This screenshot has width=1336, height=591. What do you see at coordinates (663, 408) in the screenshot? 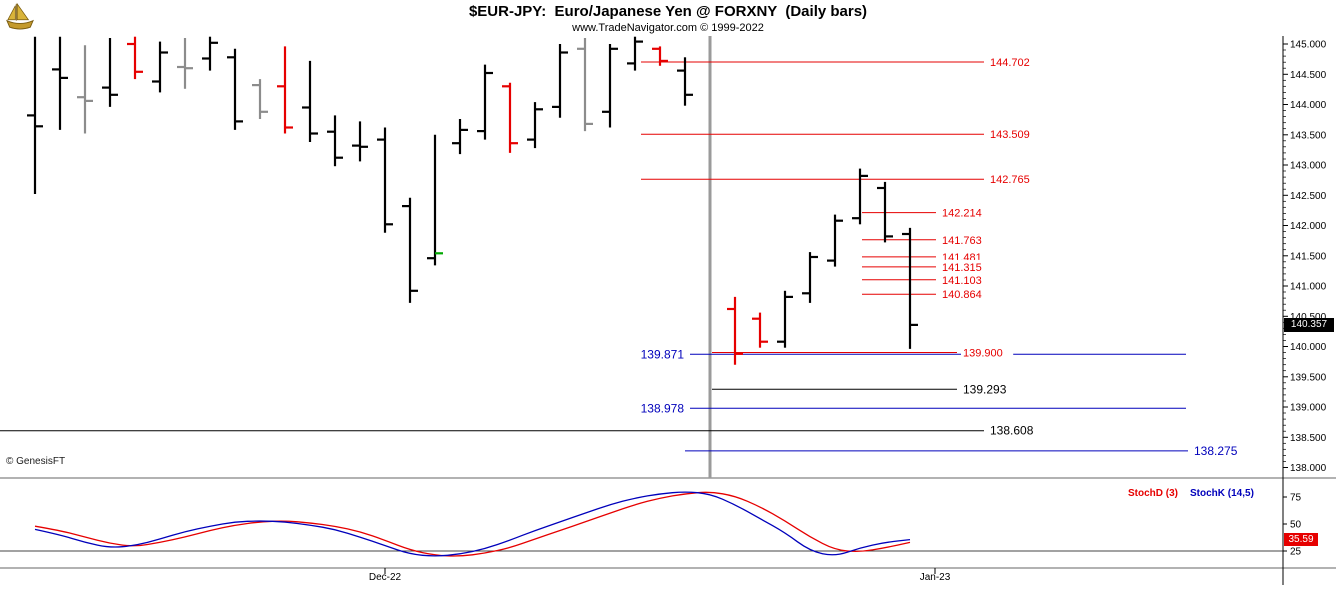
I see `level-label-138.978: 138.978` at bounding box center [663, 408].